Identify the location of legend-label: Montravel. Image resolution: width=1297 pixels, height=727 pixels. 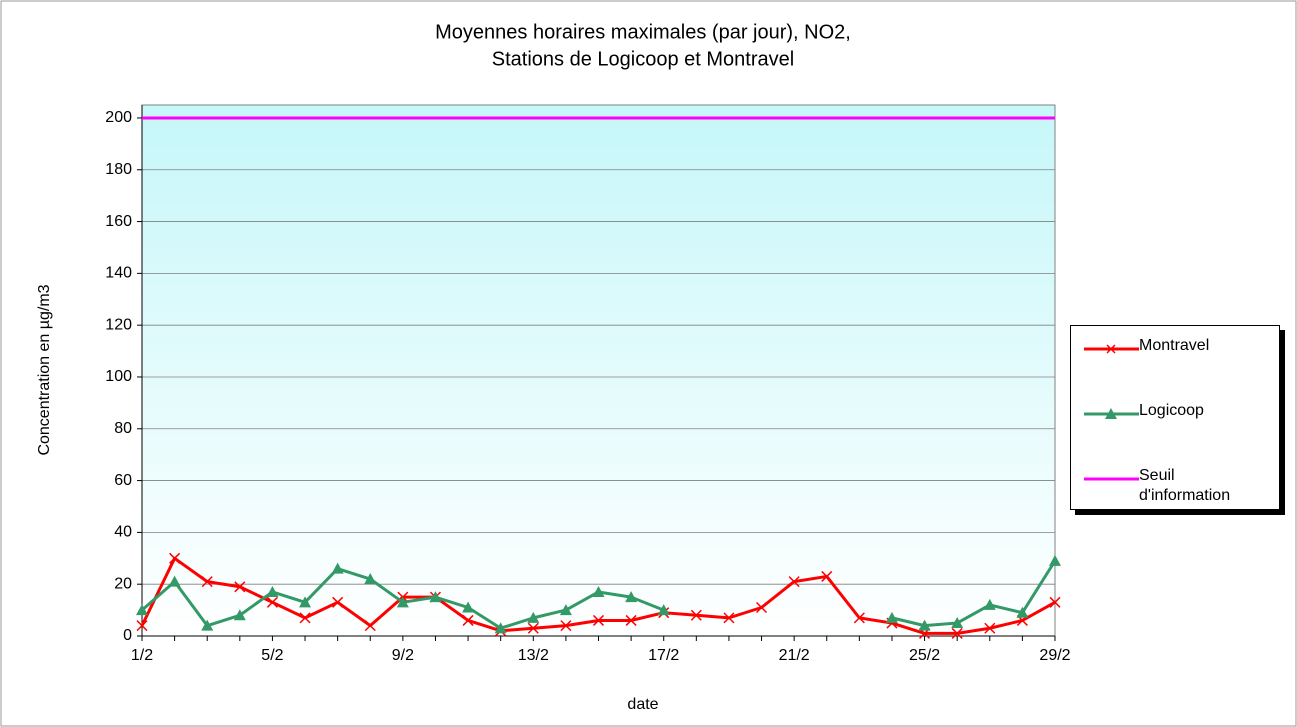
(1174, 345).